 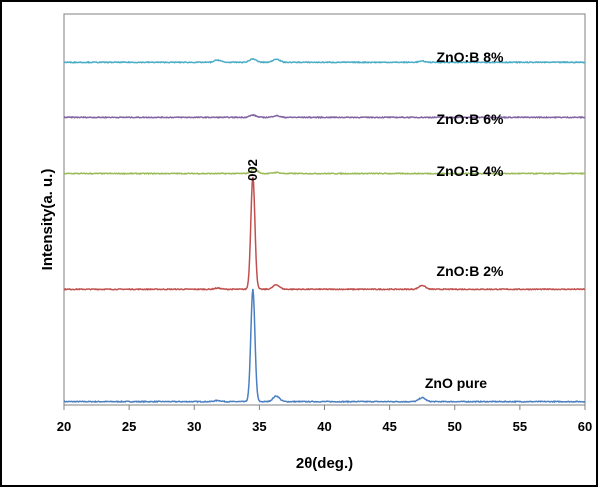 I want to click on peak-annotation: 002, so click(x=252, y=170).